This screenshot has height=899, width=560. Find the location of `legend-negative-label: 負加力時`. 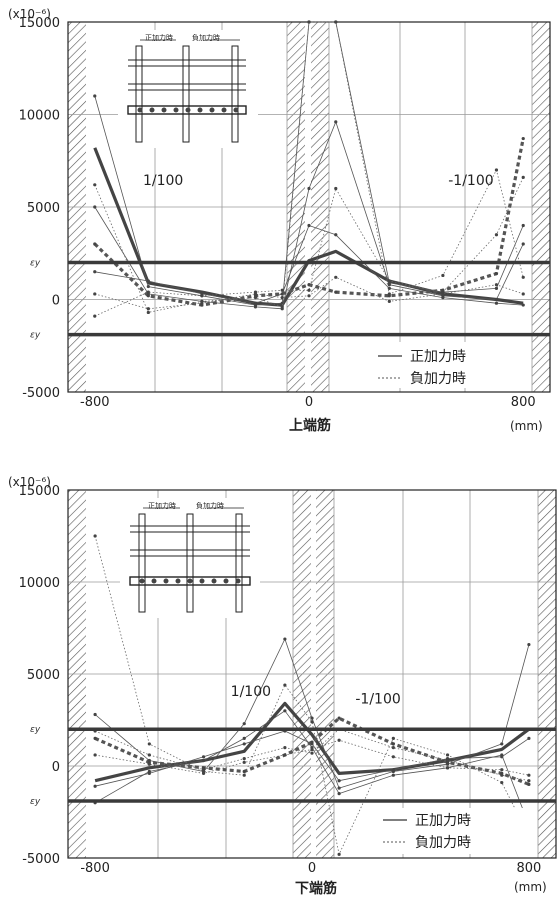

legend-negative-label: 負加力時 is located at coordinates (443, 843).